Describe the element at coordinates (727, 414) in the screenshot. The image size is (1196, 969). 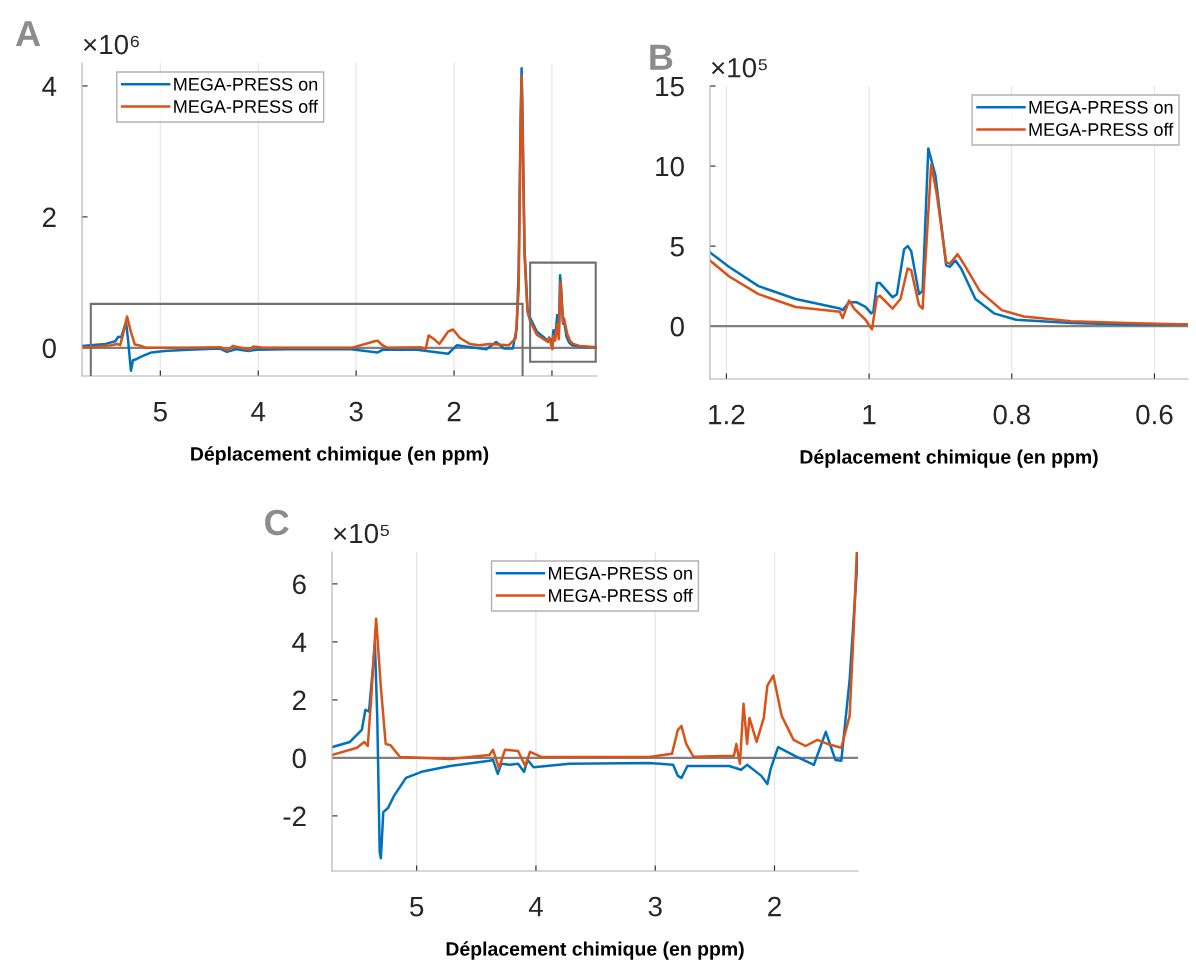
I see `x-tick-label: 1.2` at that location.